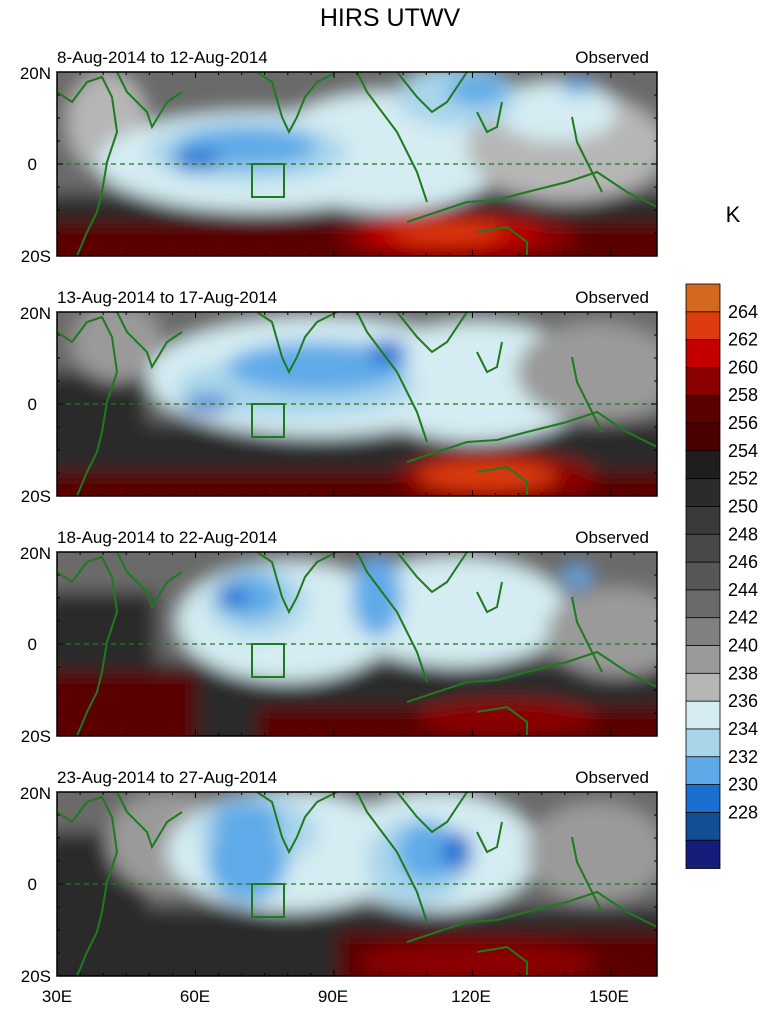 The height and width of the screenshot is (1012, 781). I want to click on panel-period: 18-Aug-2014 to 22-Aug-2014, so click(167, 537).